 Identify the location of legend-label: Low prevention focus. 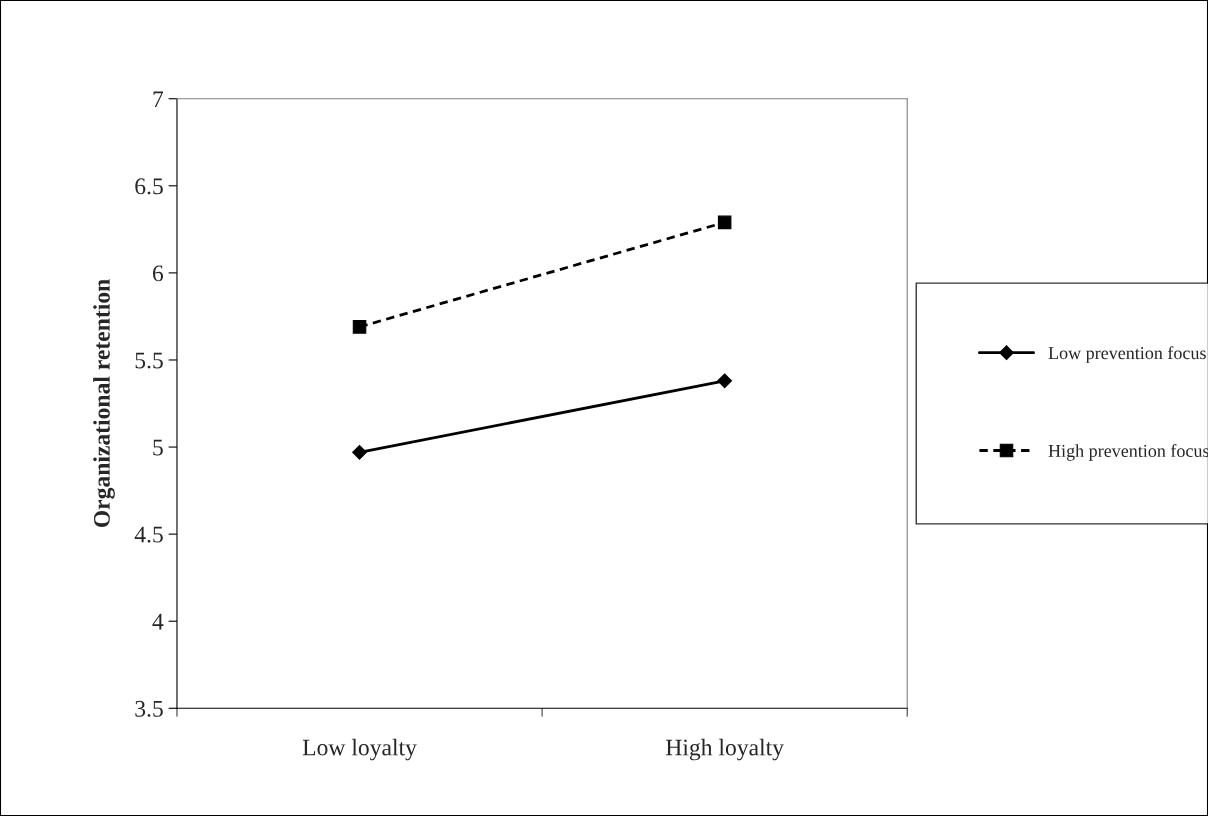
(1127, 354).